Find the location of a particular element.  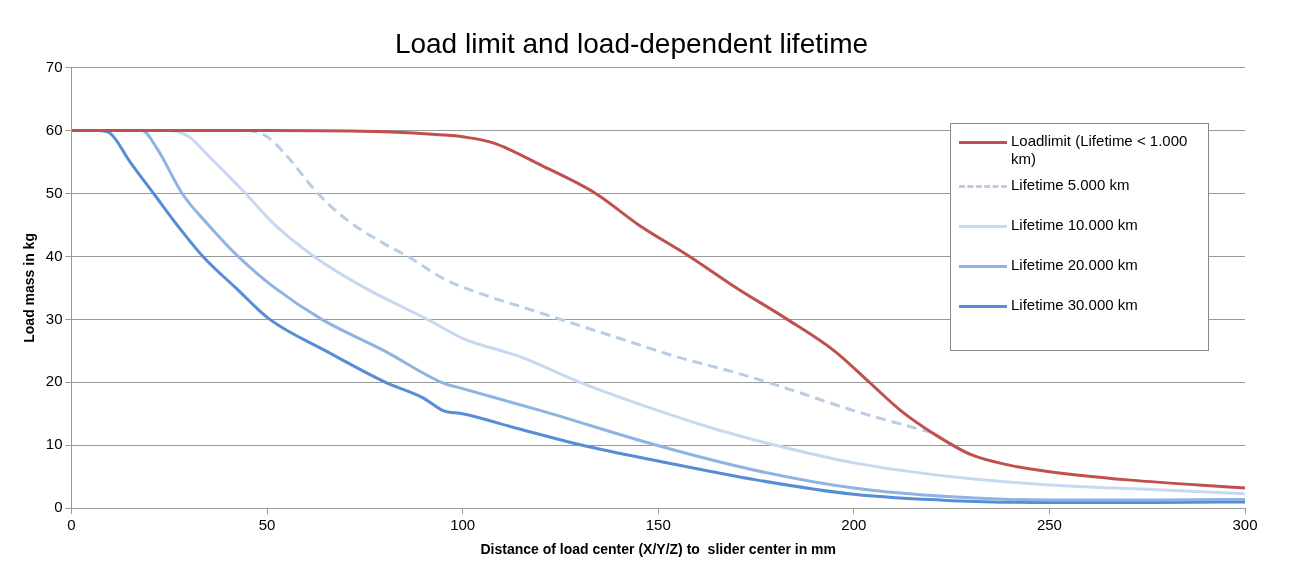

y-tick-label: 20 is located at coordinates (54, 381).